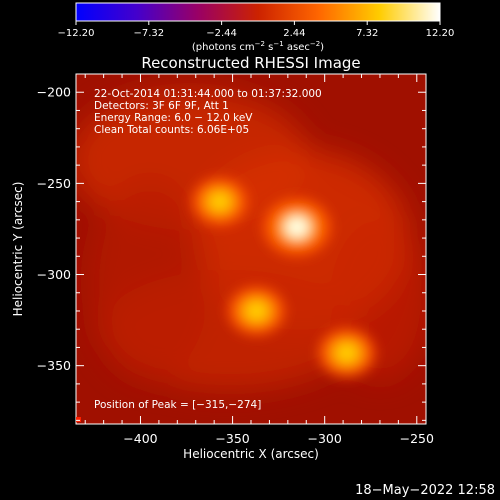  What do you see at coordinates (177, 405) in the screenshot?
I see `peak-position-label: Position of Peak = [−315,−274]` at bounding box center [177, 405].